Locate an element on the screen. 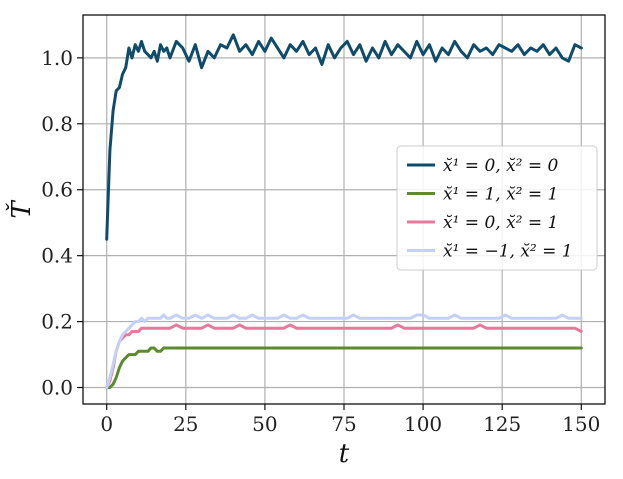 This screenshot has height=479, width=623. x-tick-label: 25 is located at coordinates (185, 424).